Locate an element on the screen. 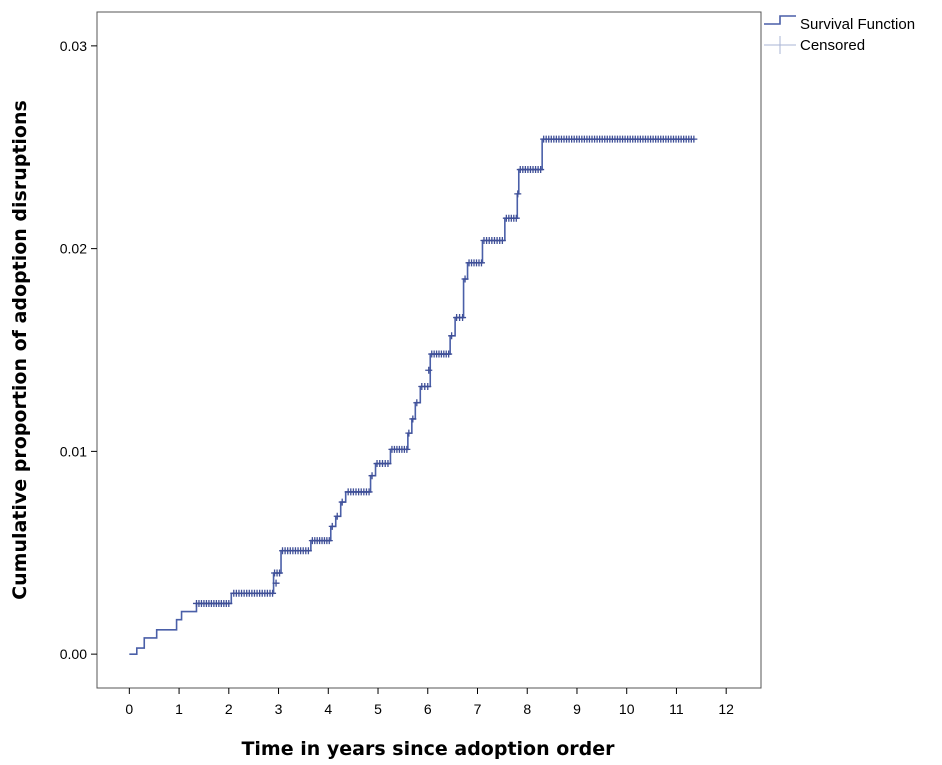 This screenshot has width=942, height=765. x-tick-label: 10 is located at coordinates (627, 709).